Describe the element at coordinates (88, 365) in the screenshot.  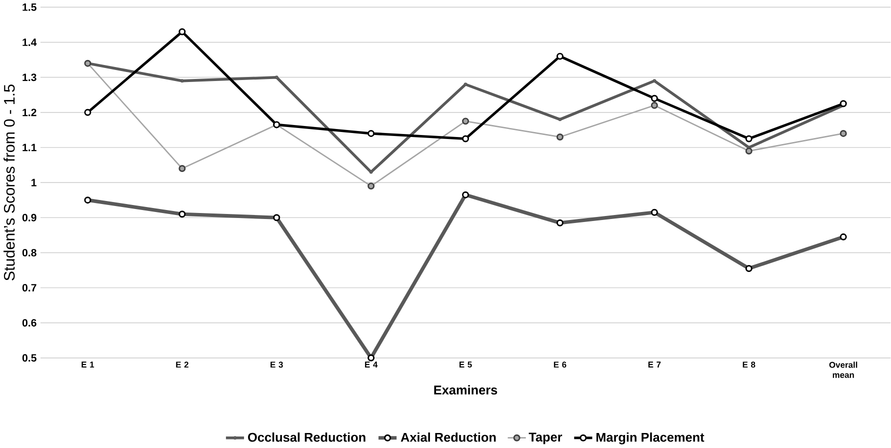
I see `x-tick-label: E 1` at that location.